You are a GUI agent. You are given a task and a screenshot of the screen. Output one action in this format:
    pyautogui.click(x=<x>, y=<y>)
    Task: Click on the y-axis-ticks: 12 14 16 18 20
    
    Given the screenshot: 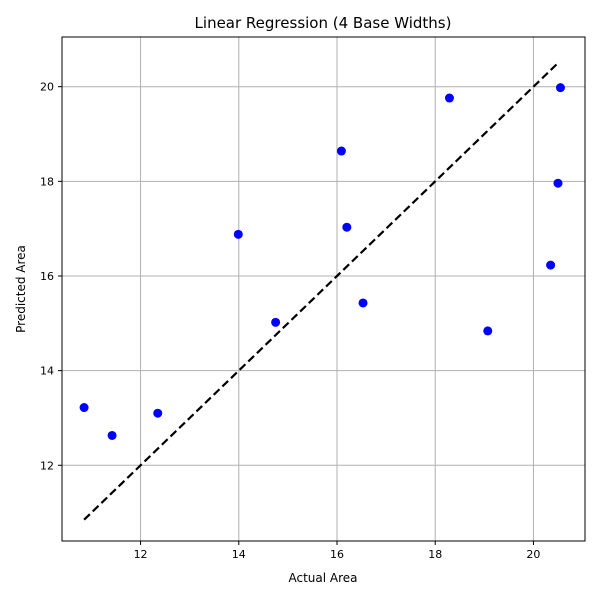 What is the action you would take?
    pyautogui.click(x=51, y=276)
    